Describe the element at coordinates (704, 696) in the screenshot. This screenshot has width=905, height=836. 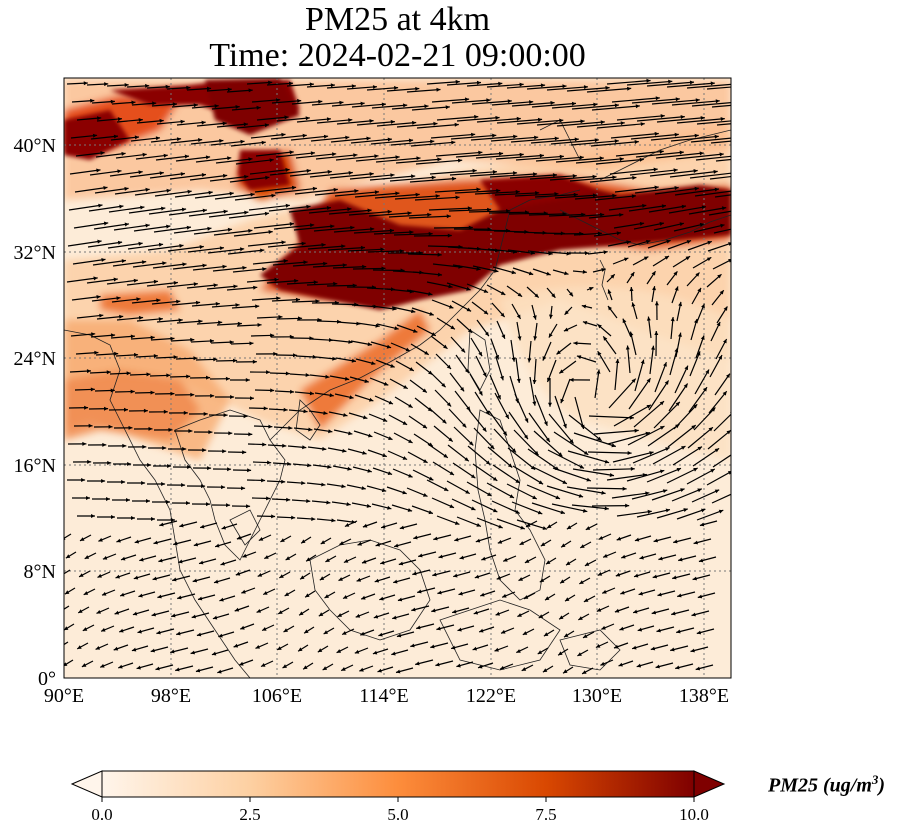
I see `lon-tick-138e: 138°E` at that location.